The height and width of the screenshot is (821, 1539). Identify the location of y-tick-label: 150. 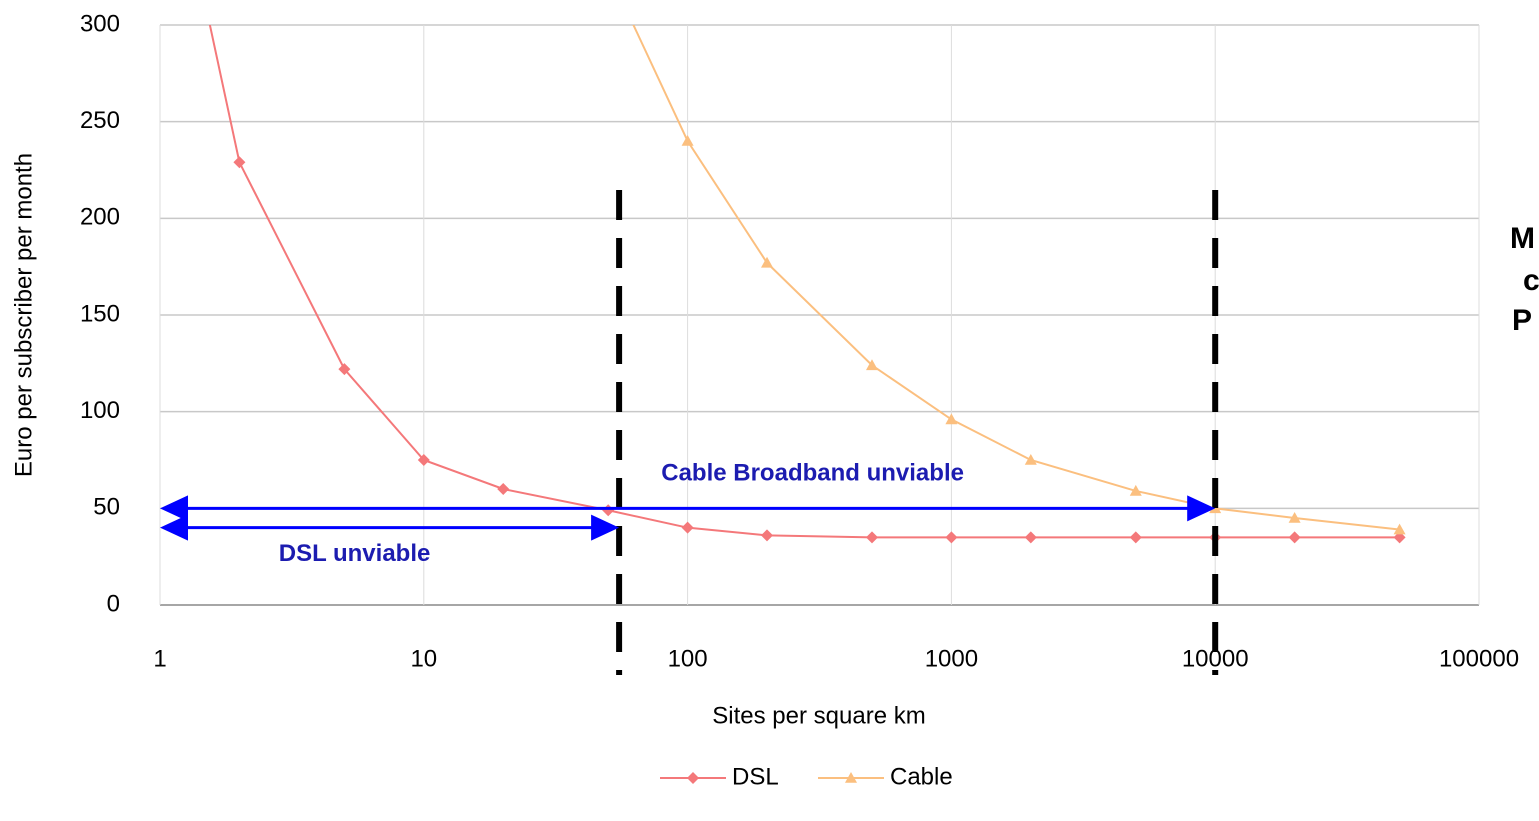
(100, 313).